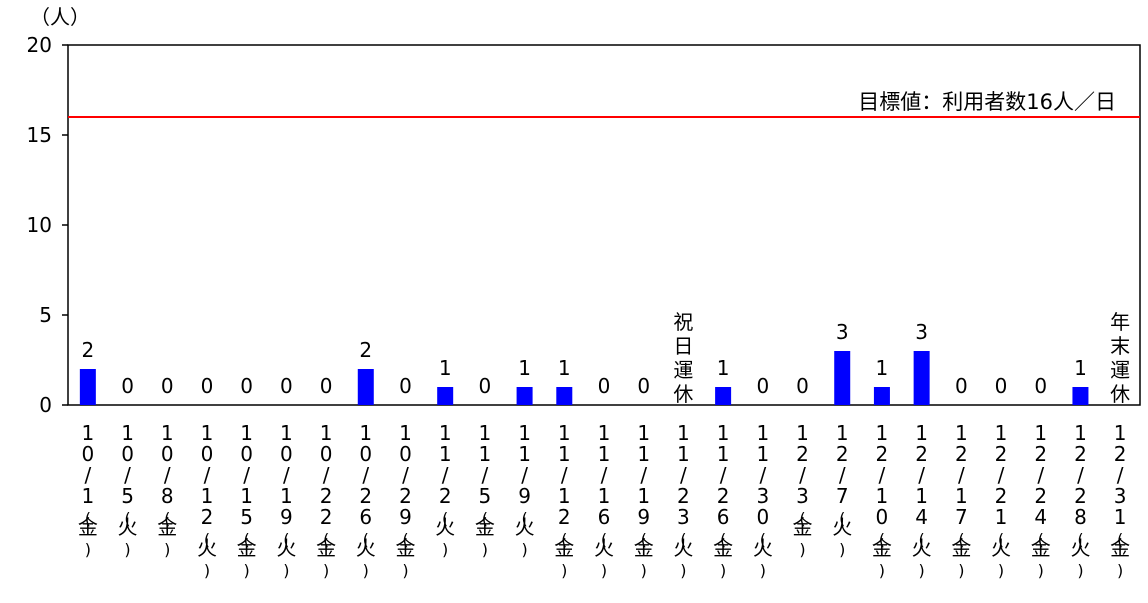 The width and height of the screenshot is (1148, 603). Describe the element at coordinates (286, 500) in the screenshot. I see `x-tick-label: 1 0/1 9 (火)` at that location.